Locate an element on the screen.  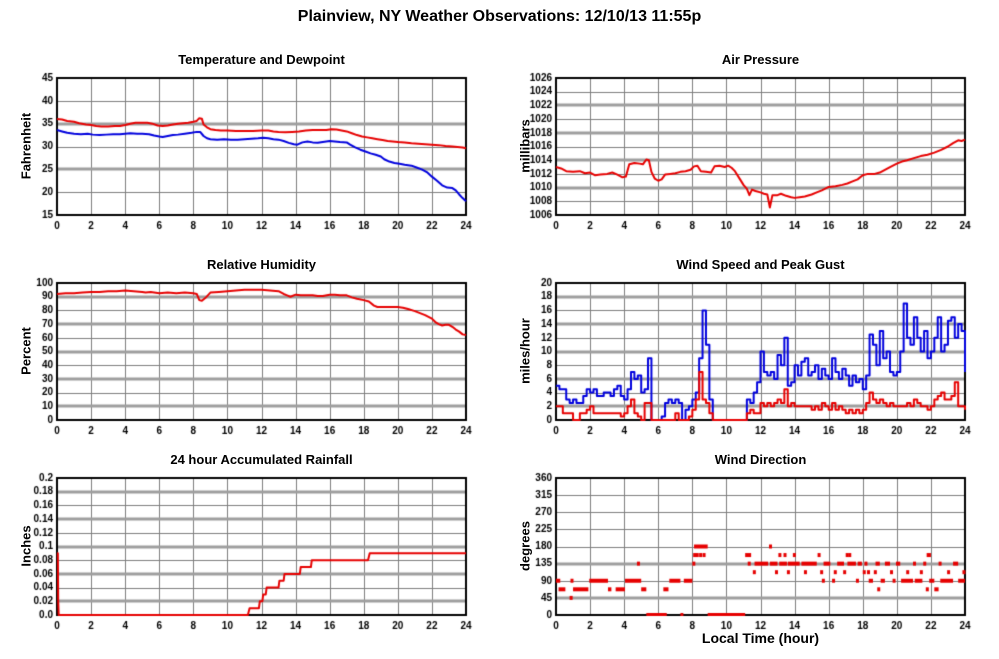
wind-speed-gust-chart is located at coordinates (751, 360).